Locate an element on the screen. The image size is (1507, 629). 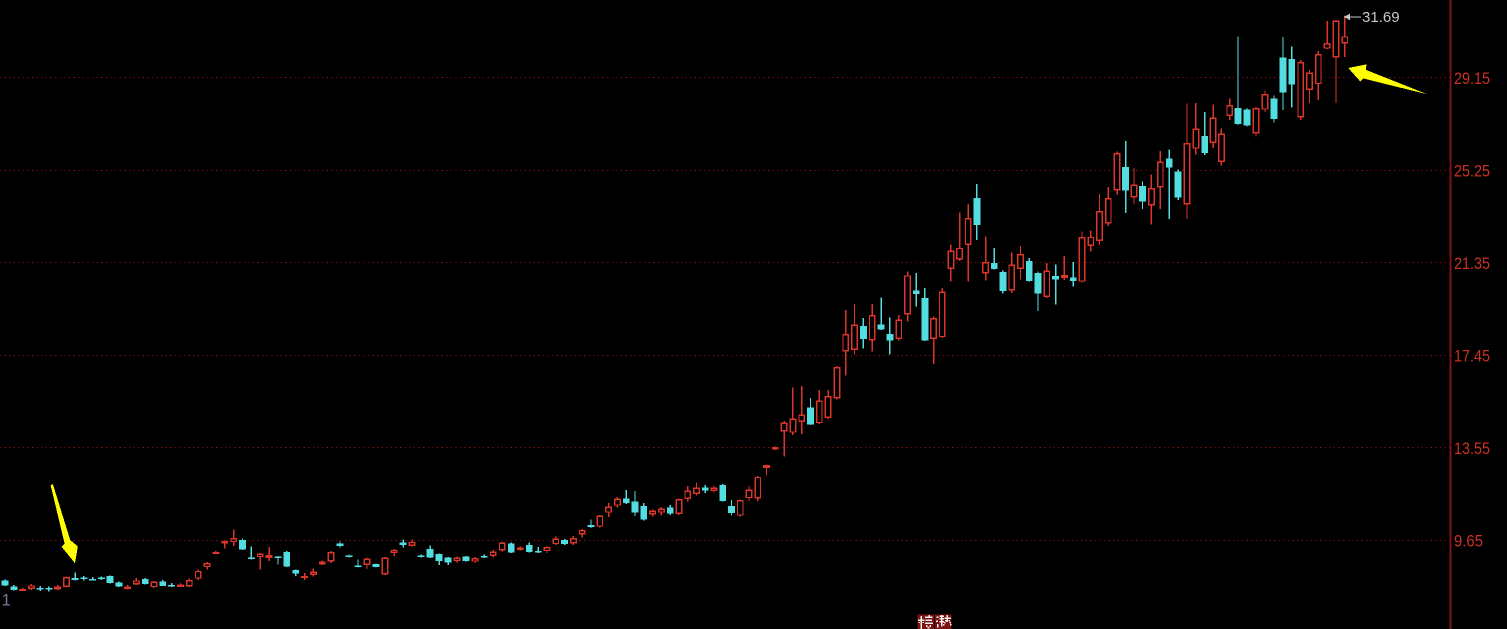
svg-text: 31.69 is located at coordinates (1381, 17).